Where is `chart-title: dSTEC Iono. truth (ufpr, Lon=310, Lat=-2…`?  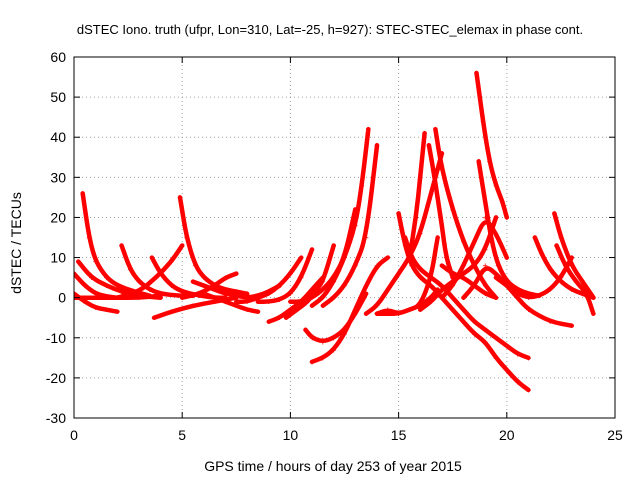 chart-title: dSTEC Iono. truth (ufpr, Lon=310, Lat=-2… is located at coordinates (330, 29).